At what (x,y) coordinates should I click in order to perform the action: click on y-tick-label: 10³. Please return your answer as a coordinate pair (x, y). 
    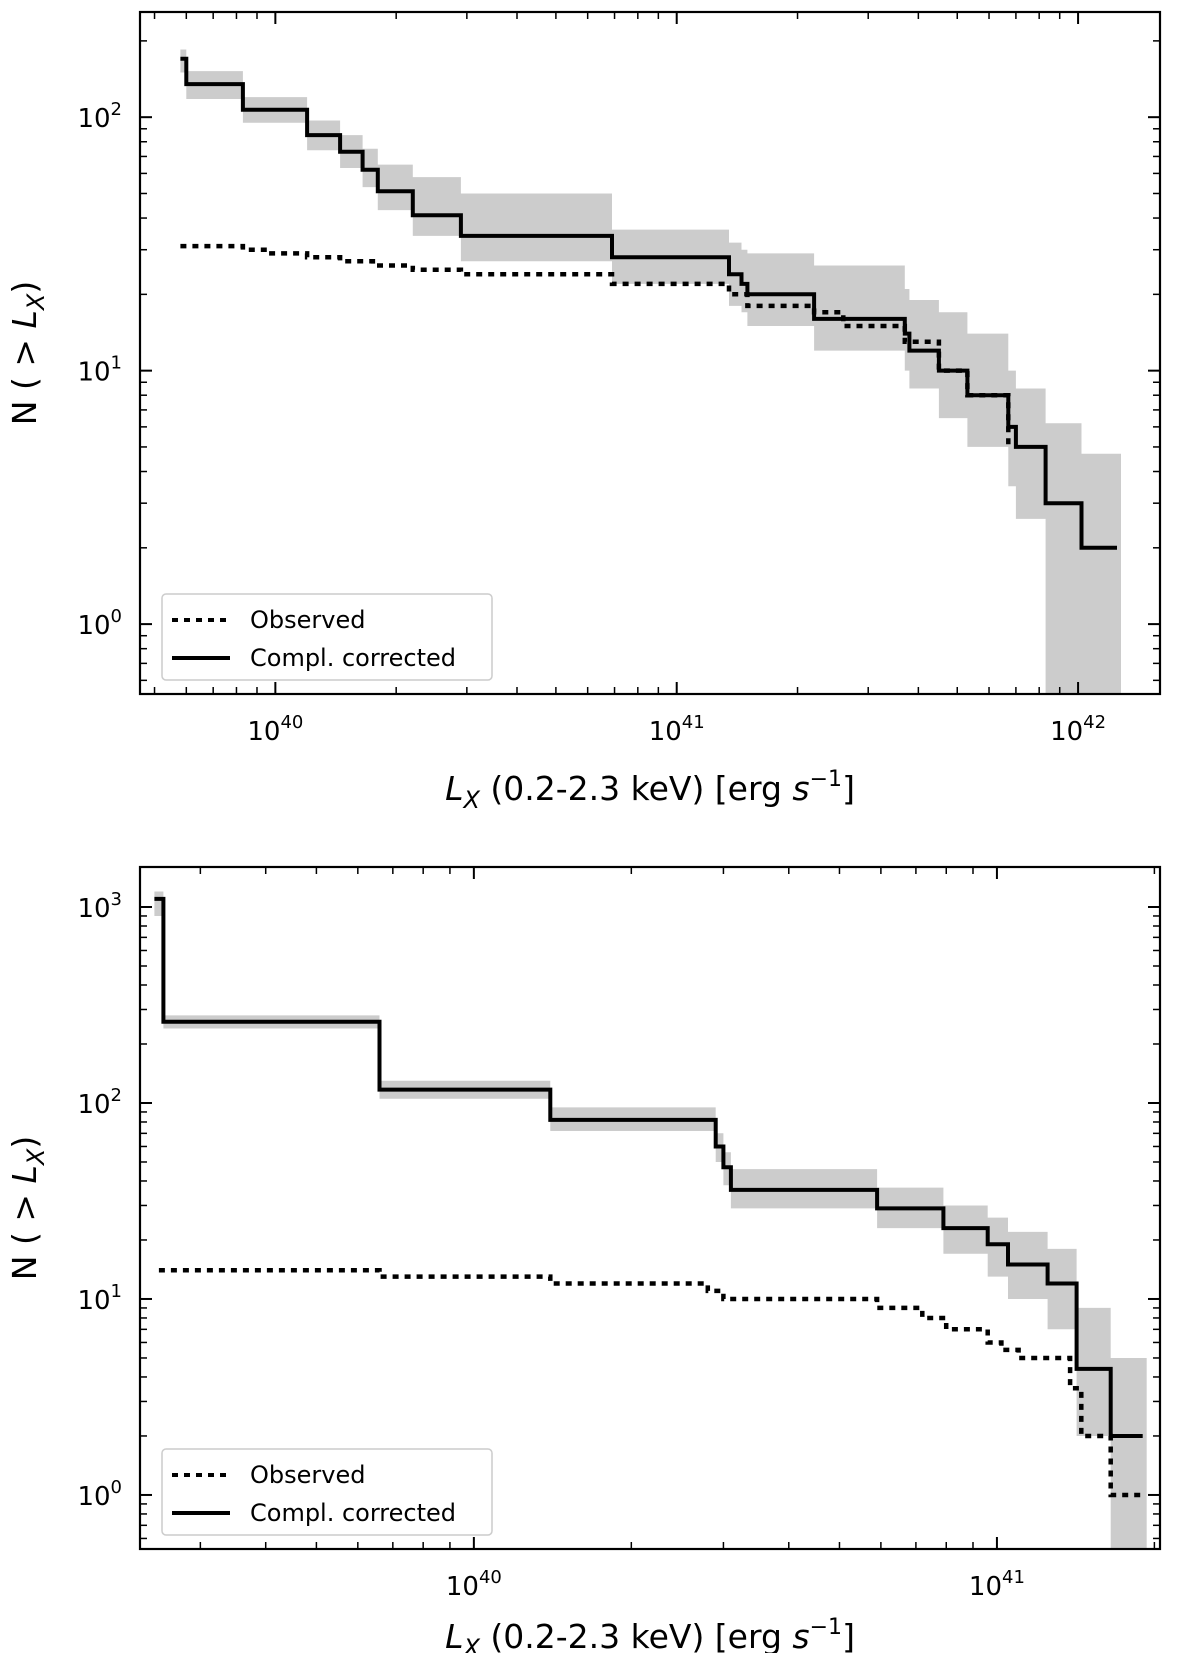
    Looking at the image, I should click on (99, 906).